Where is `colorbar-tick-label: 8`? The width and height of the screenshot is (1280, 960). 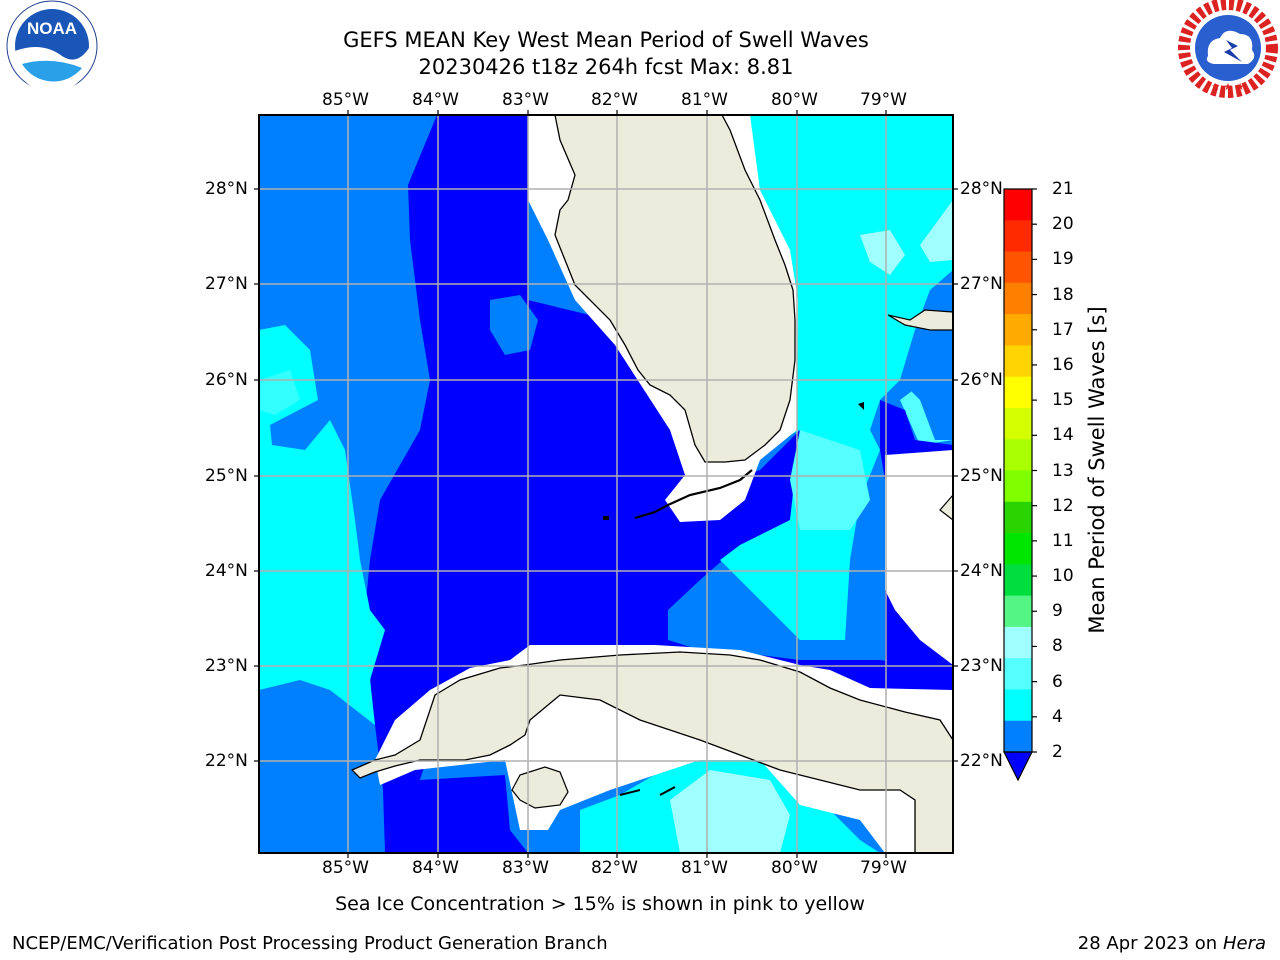 colorbar-tick-label: 8 is located at coordinates (1057, 646).